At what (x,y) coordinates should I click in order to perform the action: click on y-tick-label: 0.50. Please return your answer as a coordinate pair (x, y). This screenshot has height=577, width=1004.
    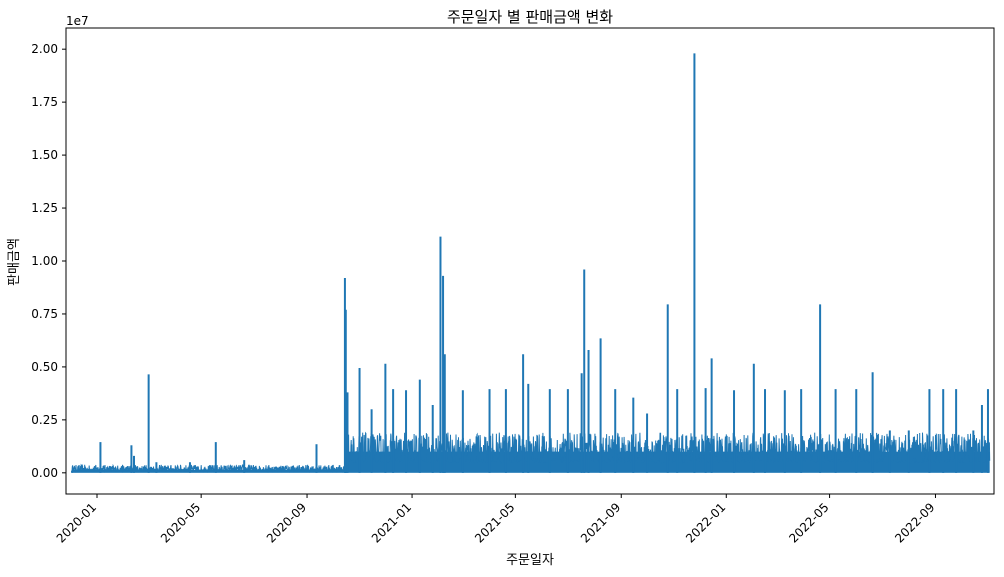
    Looking at the image, I should click on (44, 367).